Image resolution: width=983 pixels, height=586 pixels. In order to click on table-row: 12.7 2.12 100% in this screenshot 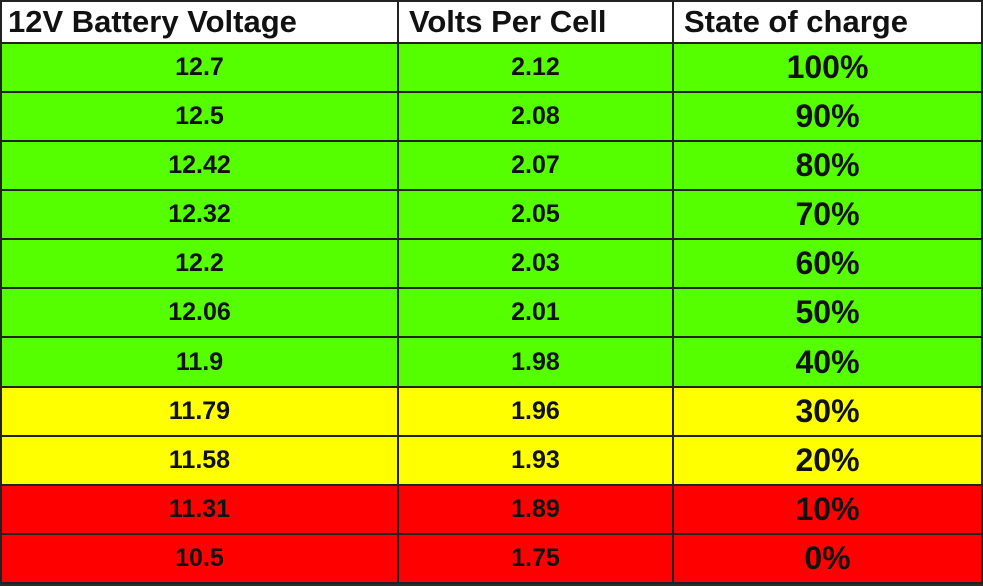, I will do `click(491, 67)`.